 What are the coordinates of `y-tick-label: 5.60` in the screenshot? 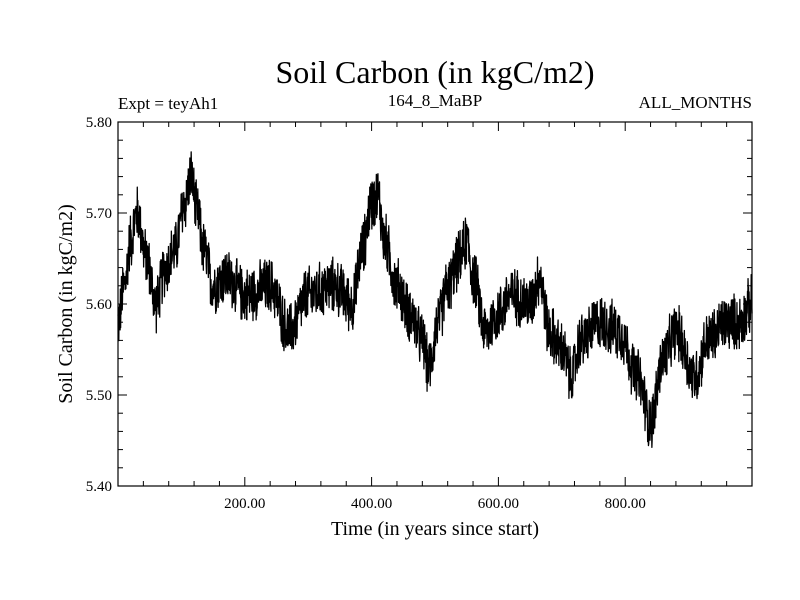 It's located at (99, 305).